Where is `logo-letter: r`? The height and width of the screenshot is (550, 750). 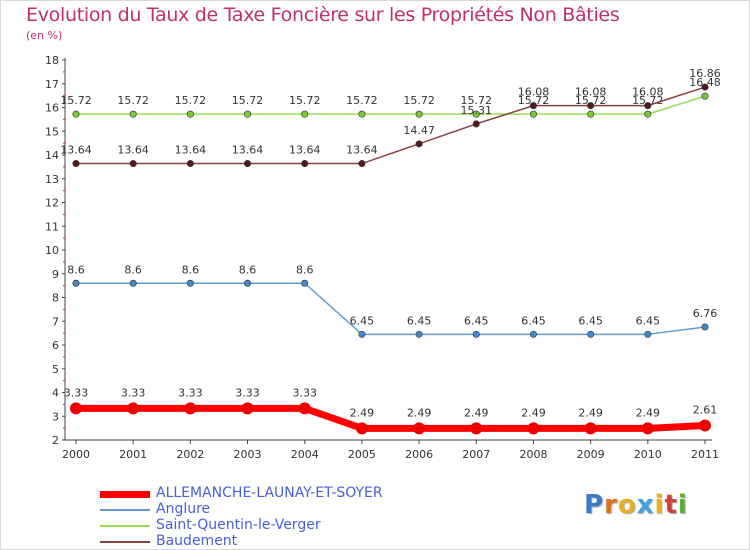
logo-letter: r is located at coordinates (611, 505).